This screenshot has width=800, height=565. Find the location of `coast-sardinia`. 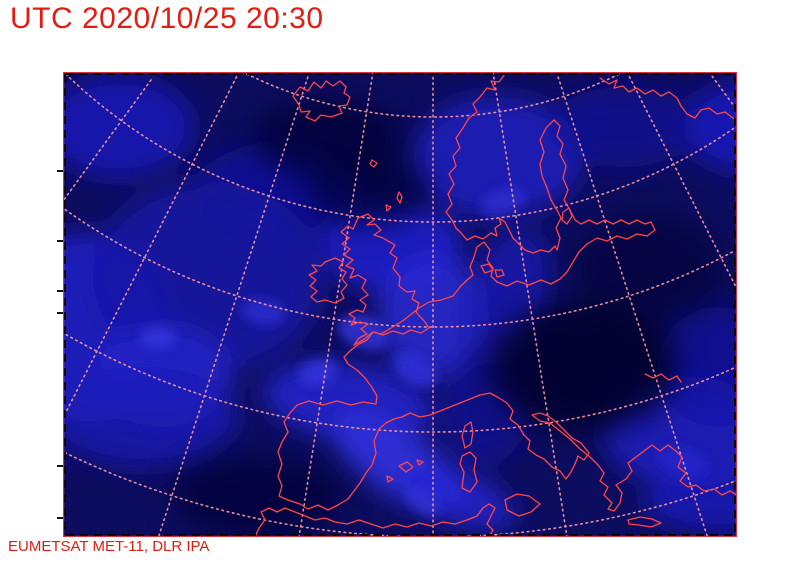

coast-sardinia is located at coordinates (468, 472).